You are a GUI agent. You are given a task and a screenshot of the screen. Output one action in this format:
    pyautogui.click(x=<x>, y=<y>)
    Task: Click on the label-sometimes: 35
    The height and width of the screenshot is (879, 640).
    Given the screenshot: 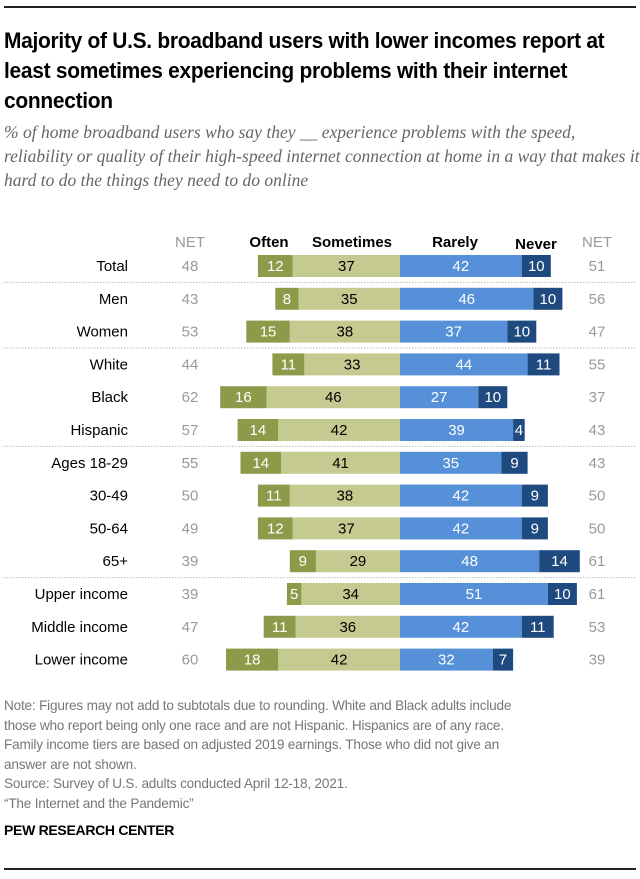 What is the action you would take?
    pyautogui.click(x=349, y=299)
    